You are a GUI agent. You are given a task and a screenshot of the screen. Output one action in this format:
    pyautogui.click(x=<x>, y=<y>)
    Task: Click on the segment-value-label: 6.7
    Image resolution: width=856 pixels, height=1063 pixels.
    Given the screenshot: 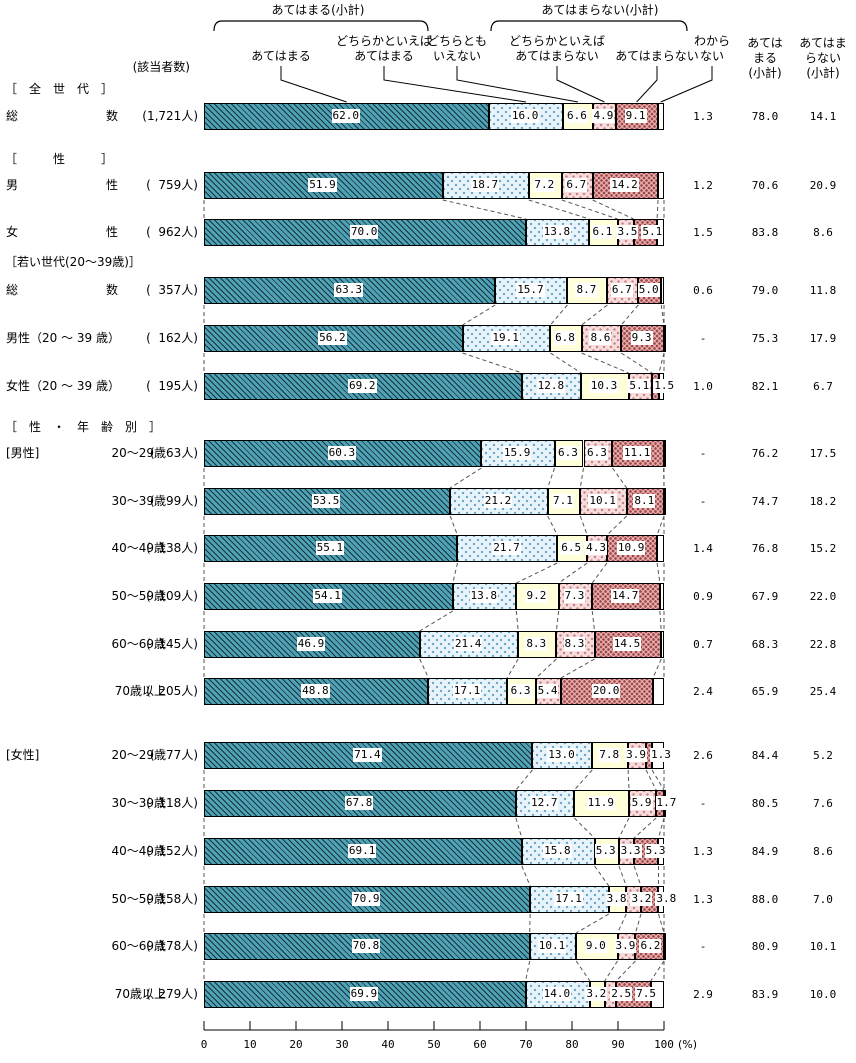 What is the action you would take?
    pyautogui.click(x=576, y=185)
    